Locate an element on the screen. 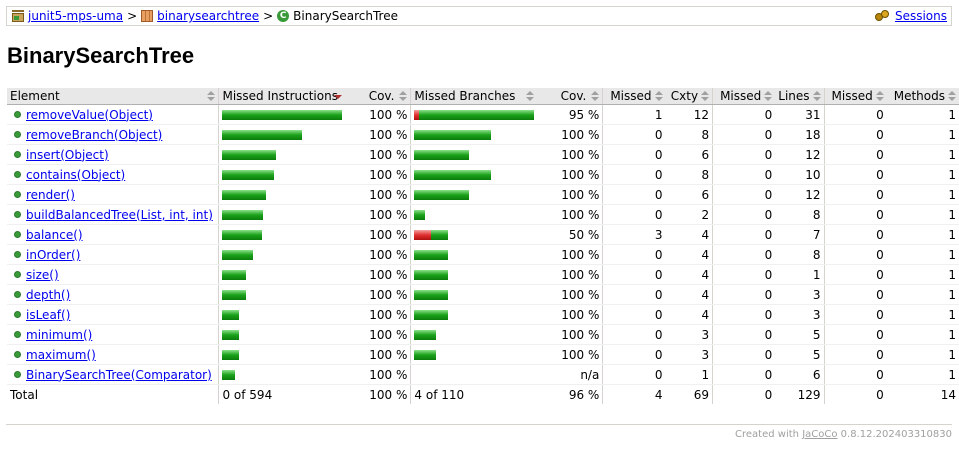  method-link: contains(Object) is located at coordinates (76, 174).